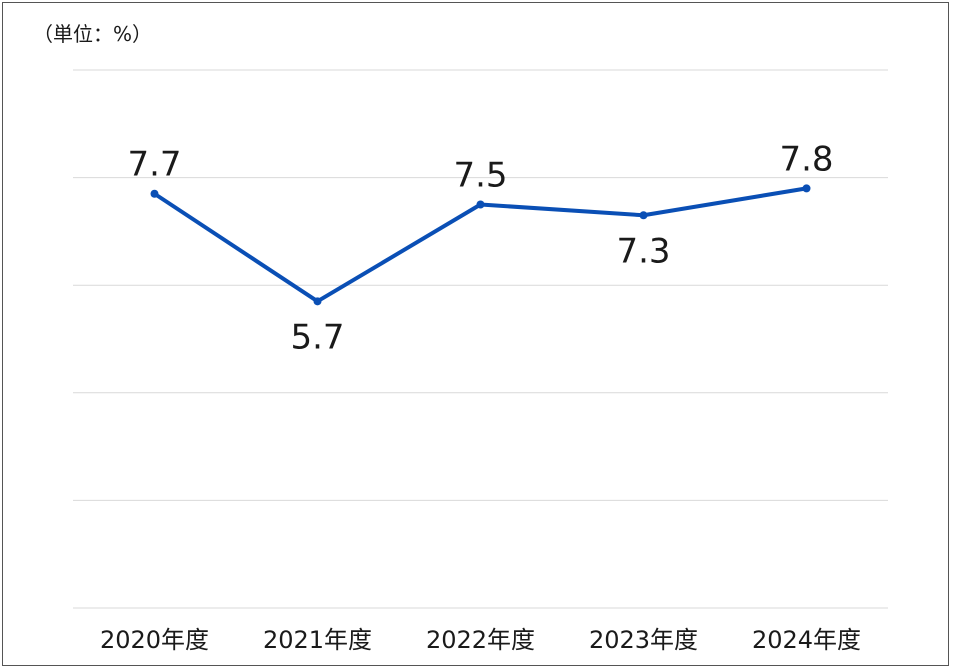 The image size is (955, 670). What do you see at coordinates (480, 176) in the screenshot?
I see `data-label: 7.5` at bounding box center [480, 176].